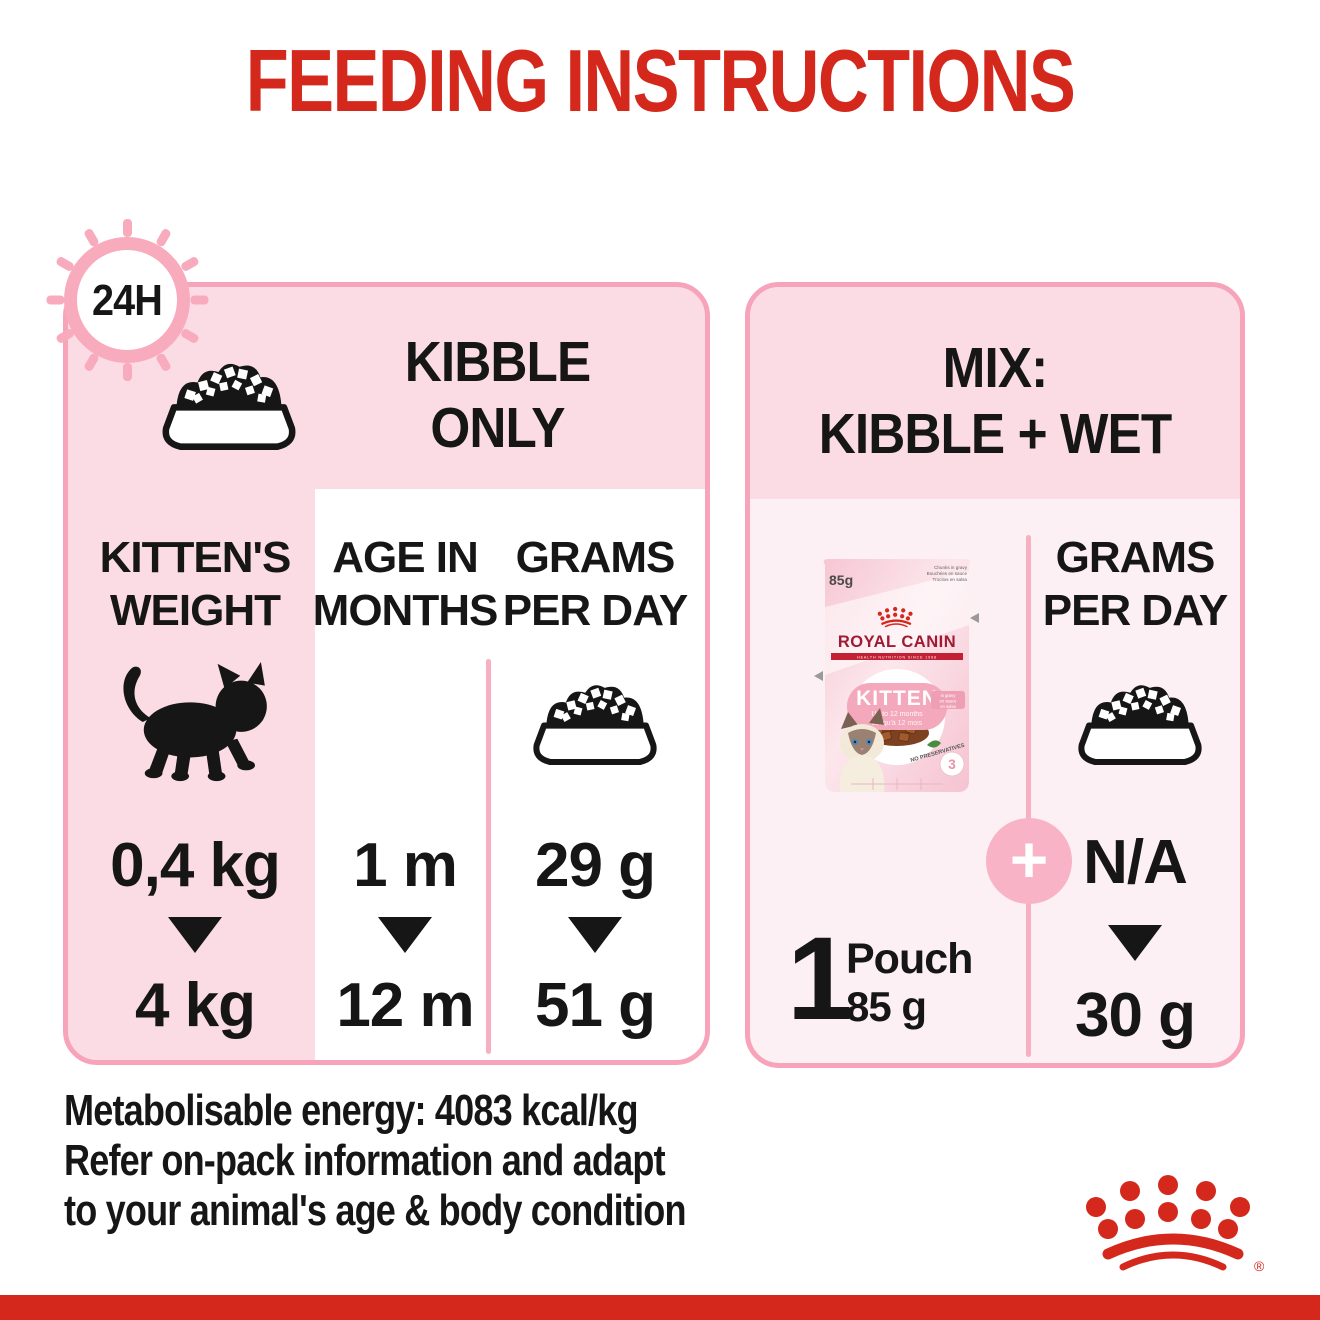  I want to click on weight-from-value: 0,4 kg, so click(195, 865).